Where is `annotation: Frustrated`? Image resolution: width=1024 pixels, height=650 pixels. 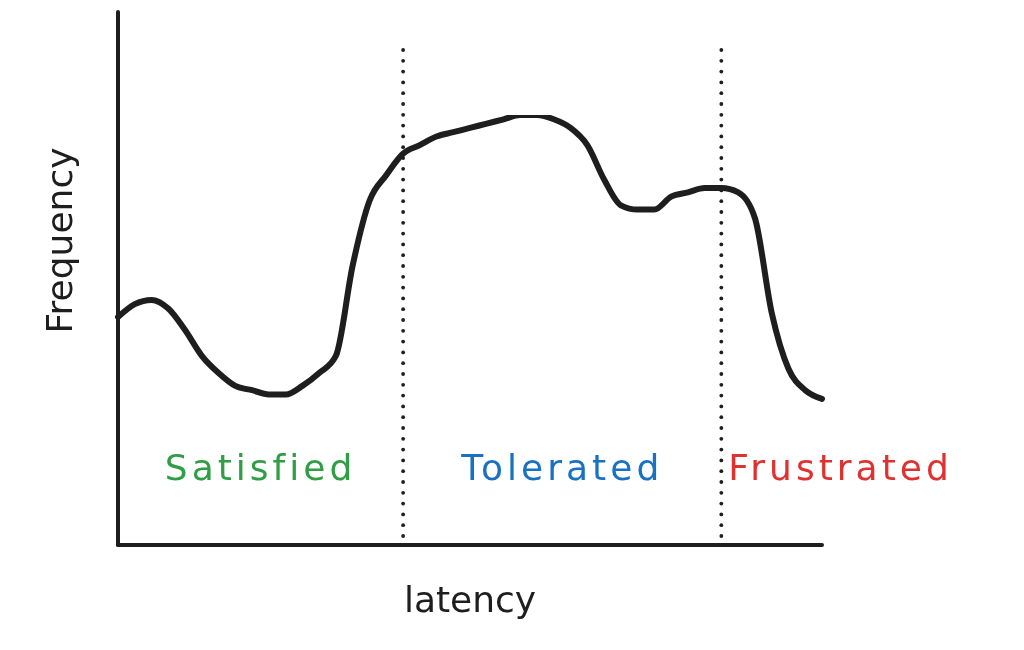 annotation: Frustrated is located at coordinates (840, 467).